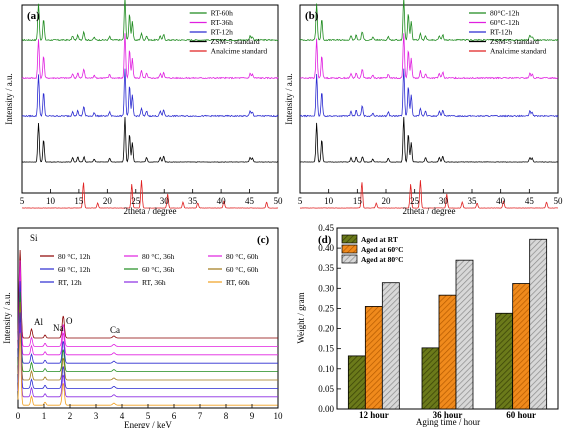 Image resolution: width=564 pixels, height=428 pixels. Describe the element at coordinates (430, 197) in the screenshot. I see `panel-b-xticks: 5 10 15 20 25 30 35 40 45 50` at that location.